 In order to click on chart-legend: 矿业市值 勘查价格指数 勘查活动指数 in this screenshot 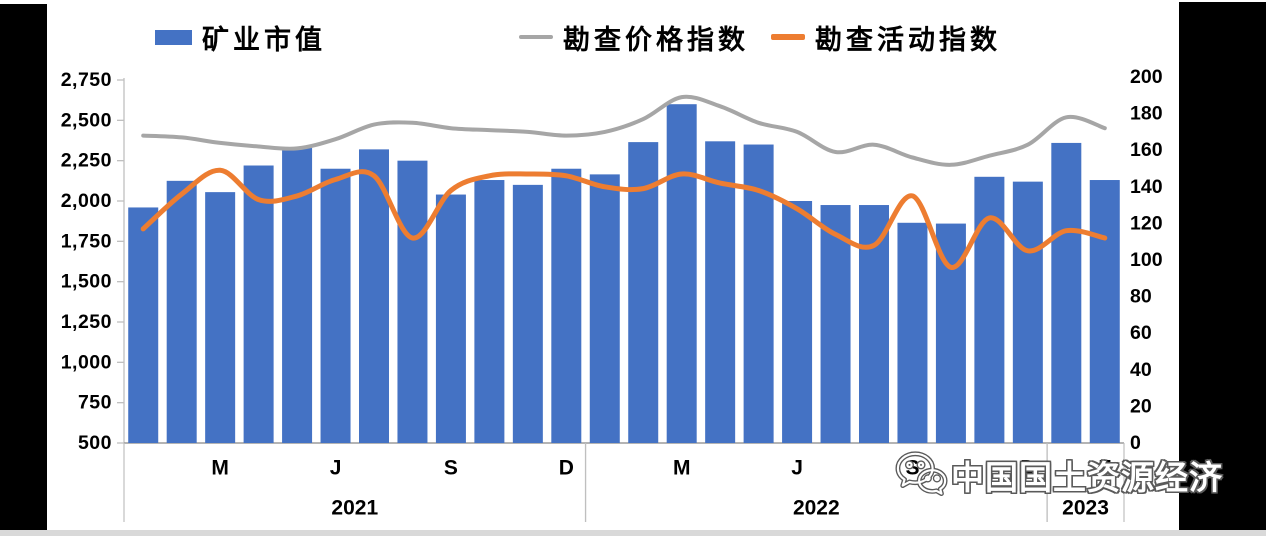, I will do `click(589, 37)`.